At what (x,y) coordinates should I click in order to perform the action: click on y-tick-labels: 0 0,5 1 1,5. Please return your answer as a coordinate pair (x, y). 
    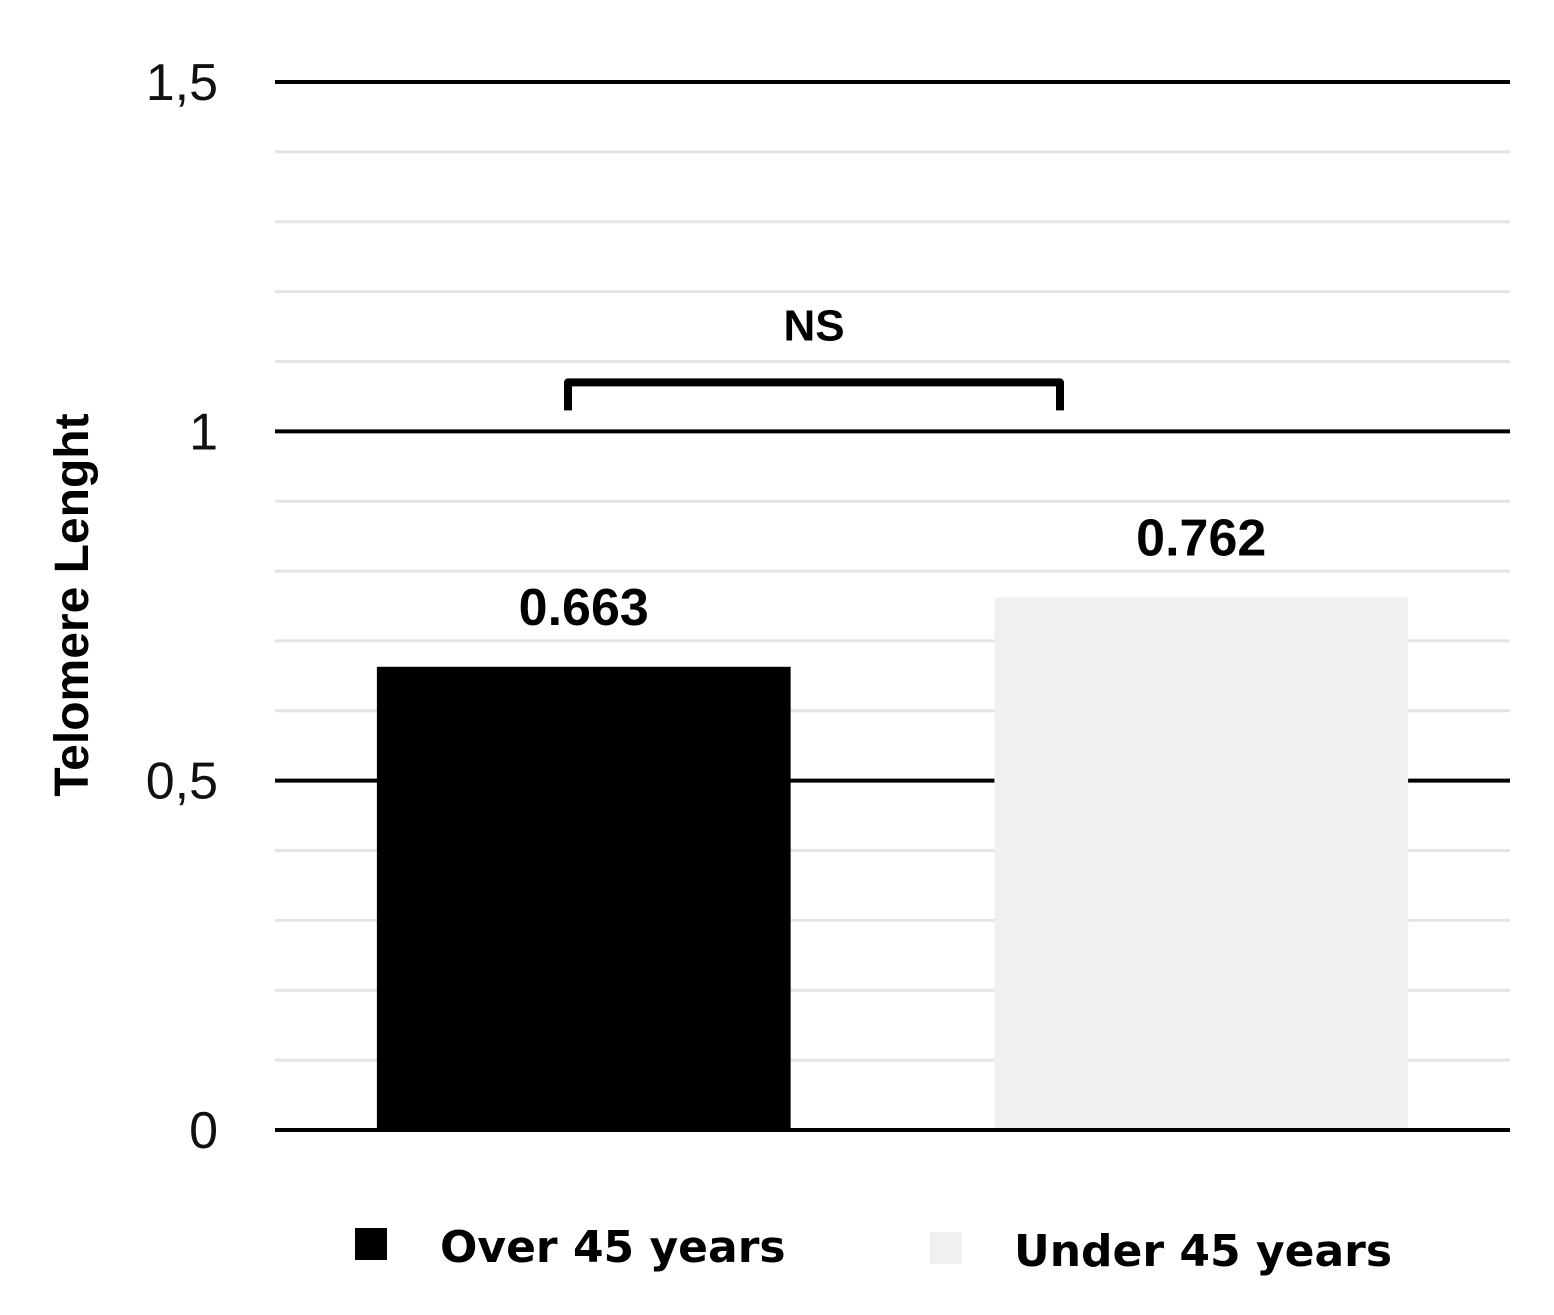
    Looking at the image, I should click on (182, 607).